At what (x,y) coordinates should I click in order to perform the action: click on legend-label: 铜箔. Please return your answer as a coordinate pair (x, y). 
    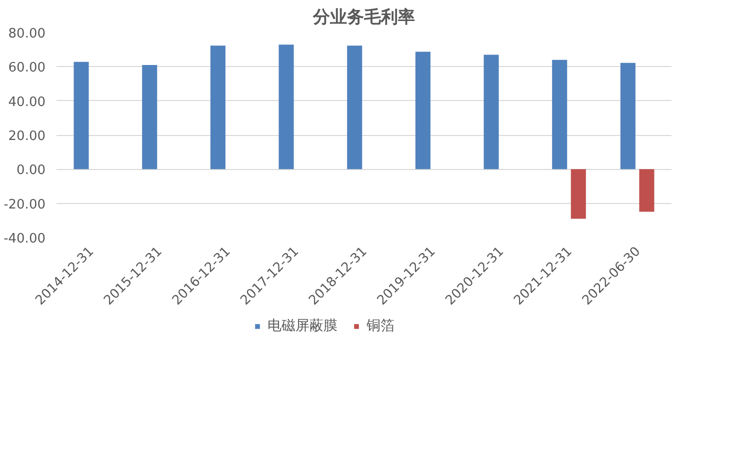
    Looking at the image, I should click on (380, 326).